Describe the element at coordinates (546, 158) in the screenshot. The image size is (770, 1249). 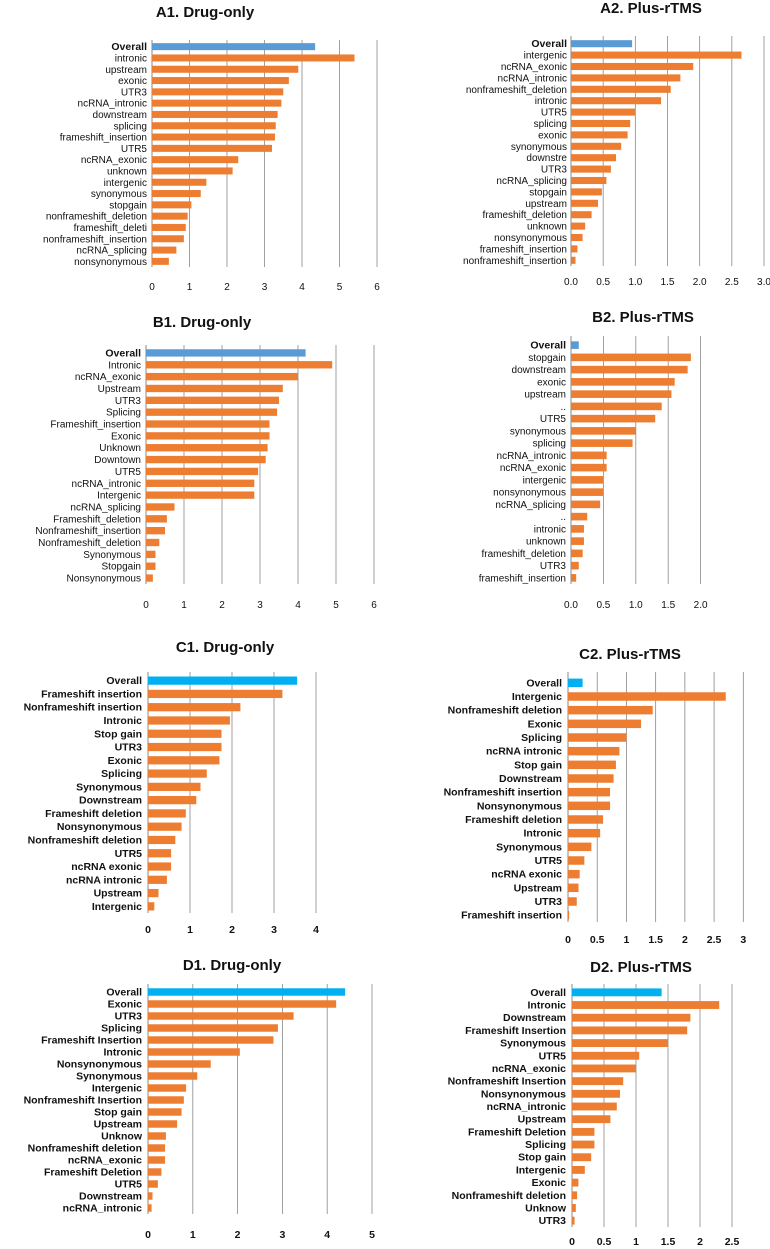
I see `category-label: downstre` at that location.